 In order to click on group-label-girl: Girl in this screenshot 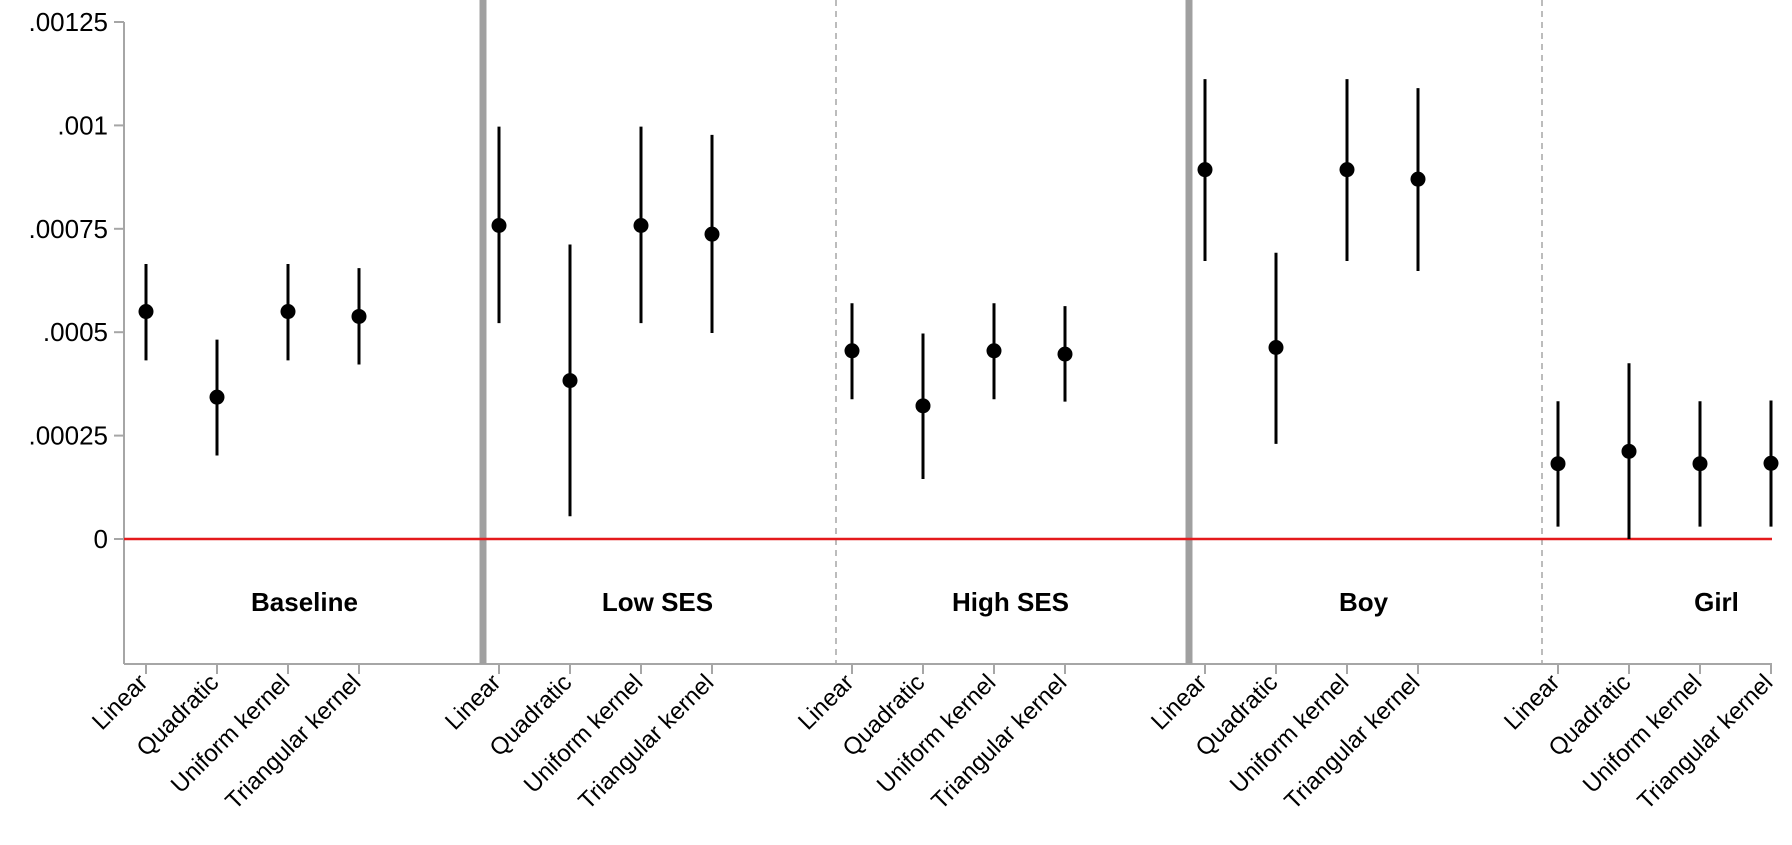, I will do `click(1716, 602)`.